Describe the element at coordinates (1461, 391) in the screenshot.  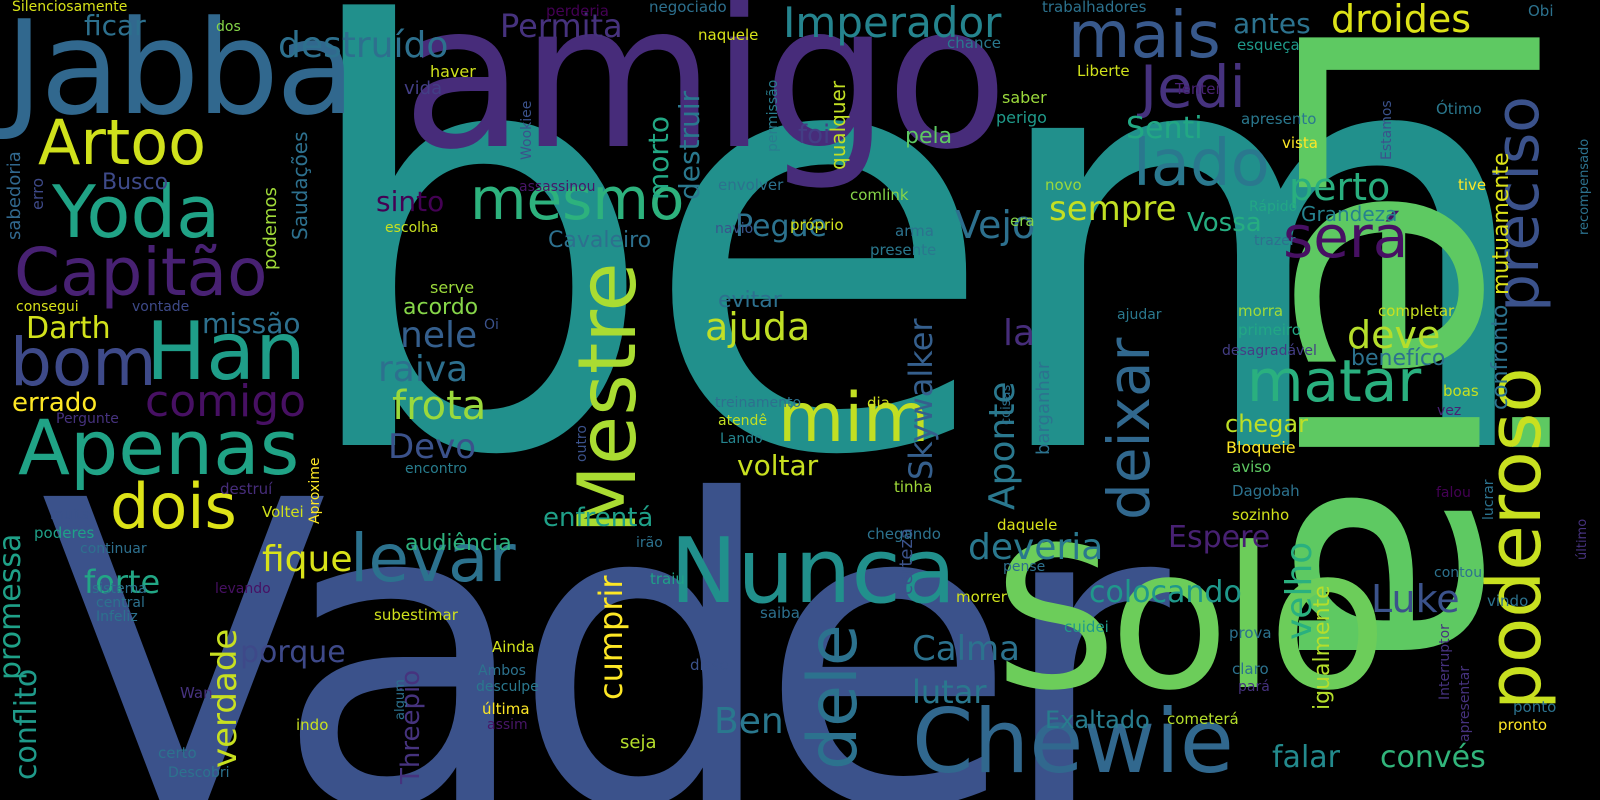
I see `word-boas: boas` at that location.